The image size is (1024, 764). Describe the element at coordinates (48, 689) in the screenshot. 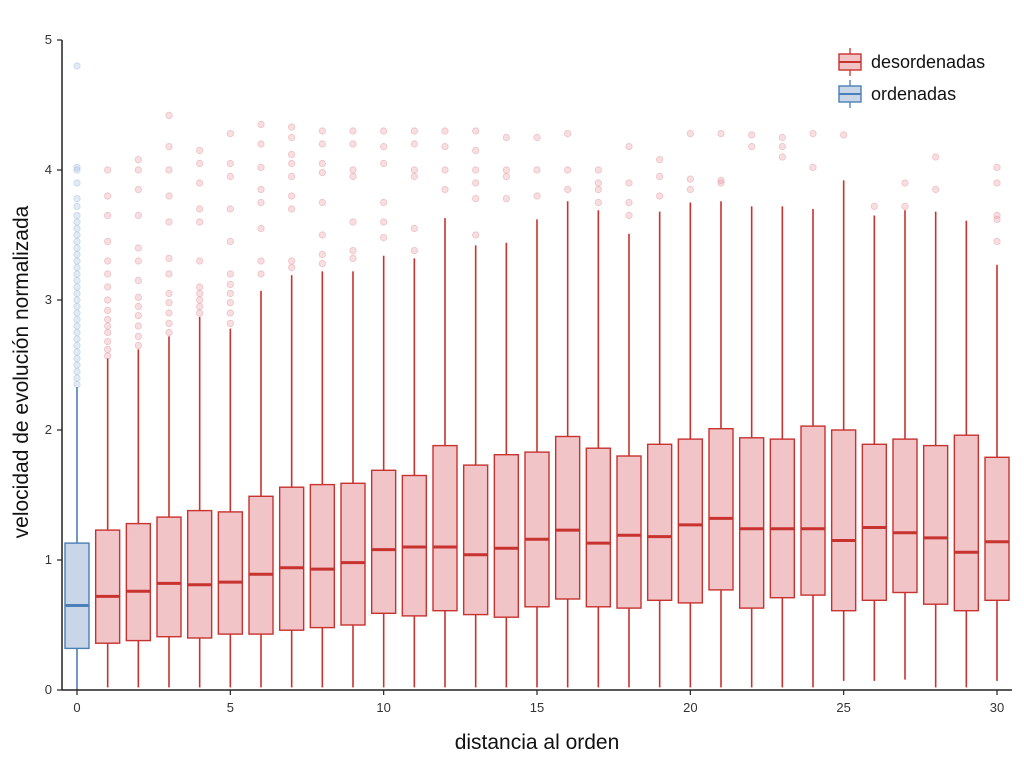

I see `y-tick-label: 0` at that location.